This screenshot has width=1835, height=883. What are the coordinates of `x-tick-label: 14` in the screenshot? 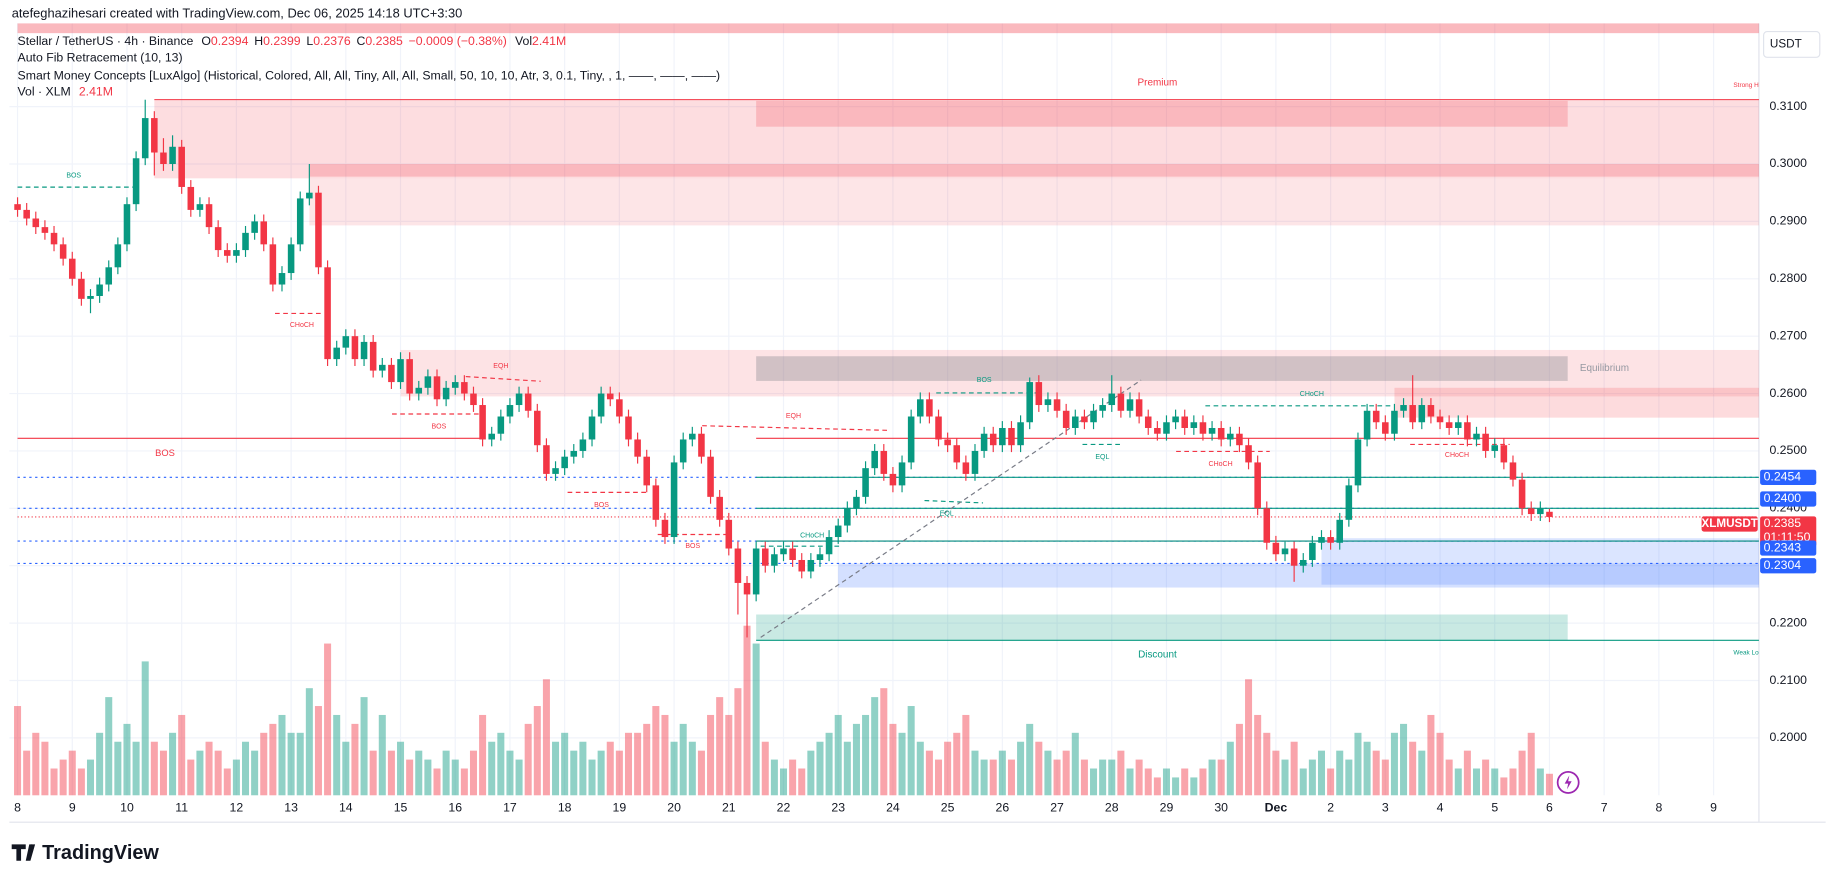 It's located at (346, 807).